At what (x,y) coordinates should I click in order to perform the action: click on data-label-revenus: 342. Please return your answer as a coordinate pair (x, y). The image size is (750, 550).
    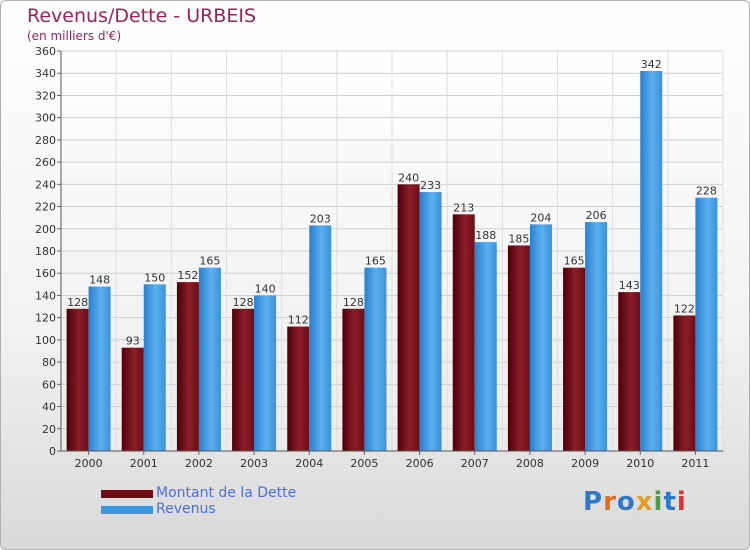
    Looking at the image, I should click on (651, 64).